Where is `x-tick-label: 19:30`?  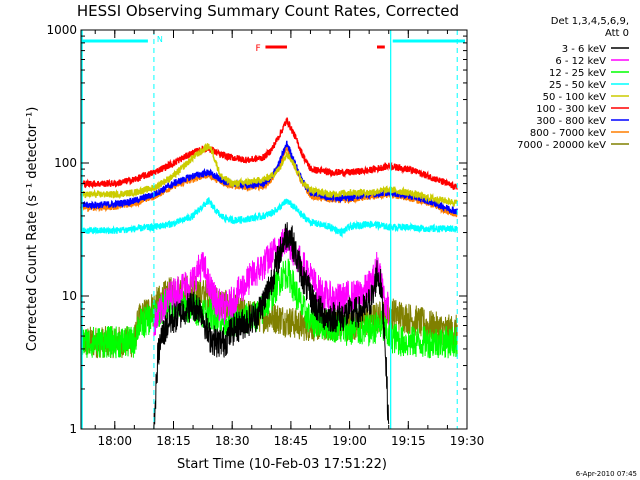 x-tick-label: 19:30 is located at coordinates (467, 441).